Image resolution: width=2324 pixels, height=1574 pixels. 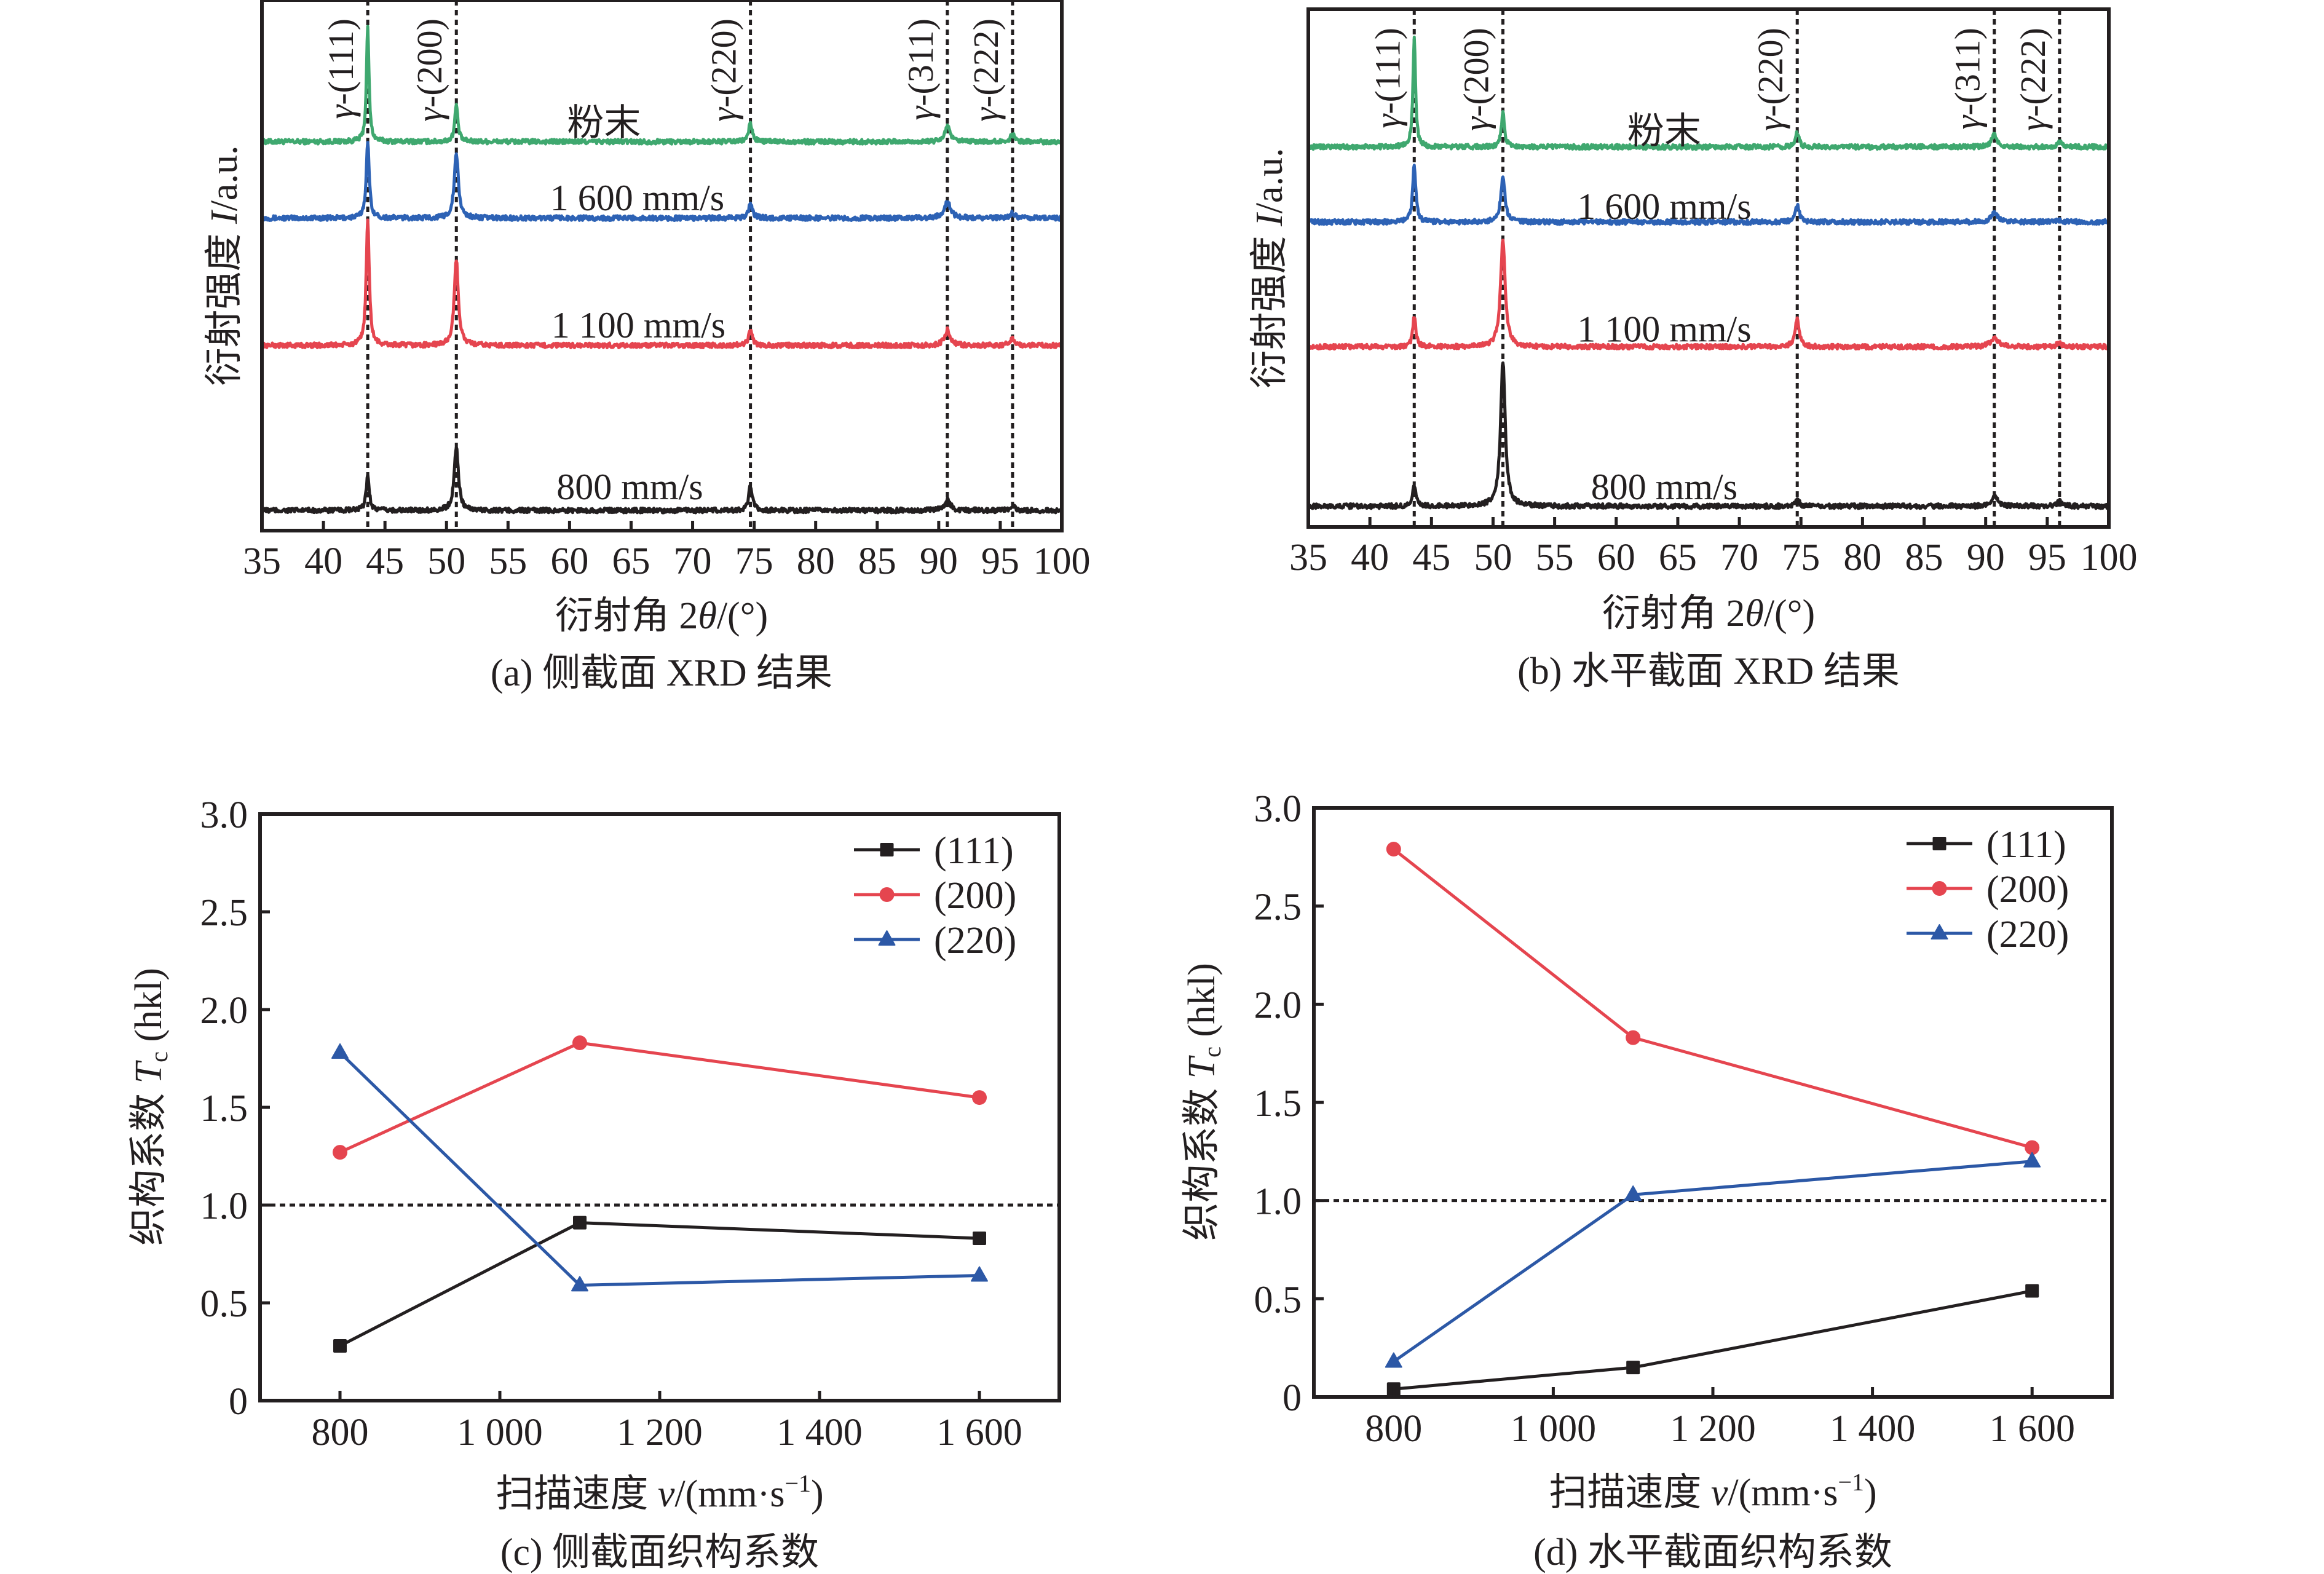 I want to click on x-tick-label: 1 000, so click(x=1554, y=1429).